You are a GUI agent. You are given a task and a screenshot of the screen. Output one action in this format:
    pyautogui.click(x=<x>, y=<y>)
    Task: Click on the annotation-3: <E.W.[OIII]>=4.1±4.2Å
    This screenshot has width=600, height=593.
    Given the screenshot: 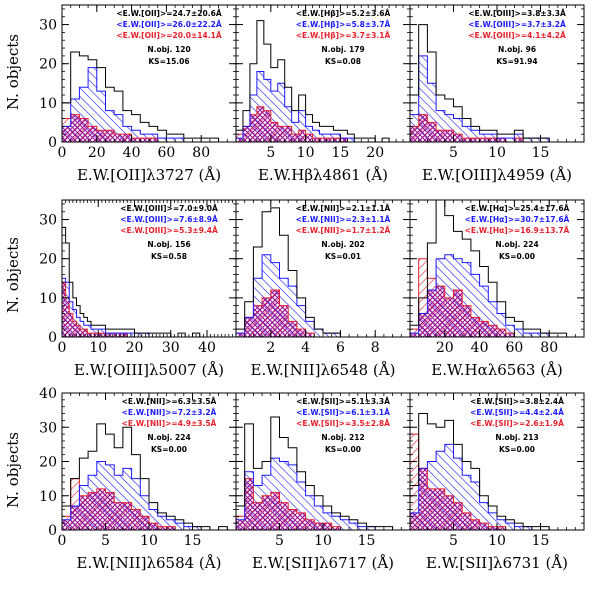 What is the action you would take?
    pyautogui.click(x=517, y=35)
    